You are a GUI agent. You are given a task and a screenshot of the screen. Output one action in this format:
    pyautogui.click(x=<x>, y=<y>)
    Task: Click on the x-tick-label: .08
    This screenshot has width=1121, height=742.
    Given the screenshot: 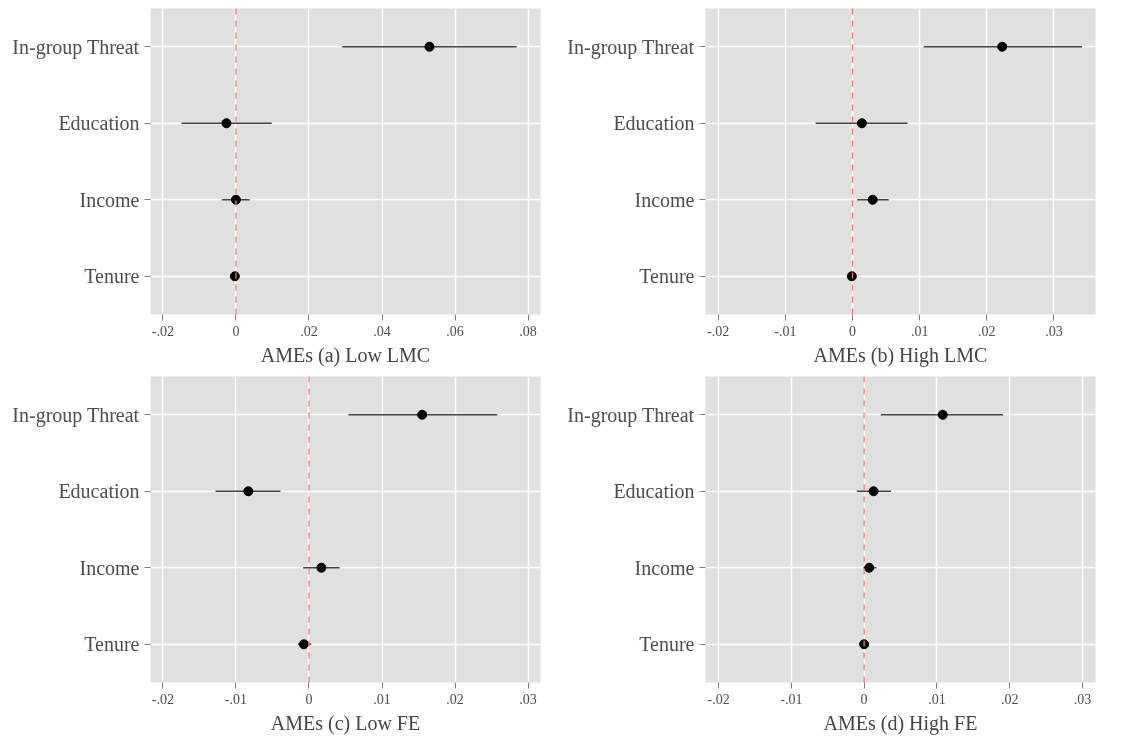 What is the action you would take?
    pyautogui.click(x=528, y=331)
    